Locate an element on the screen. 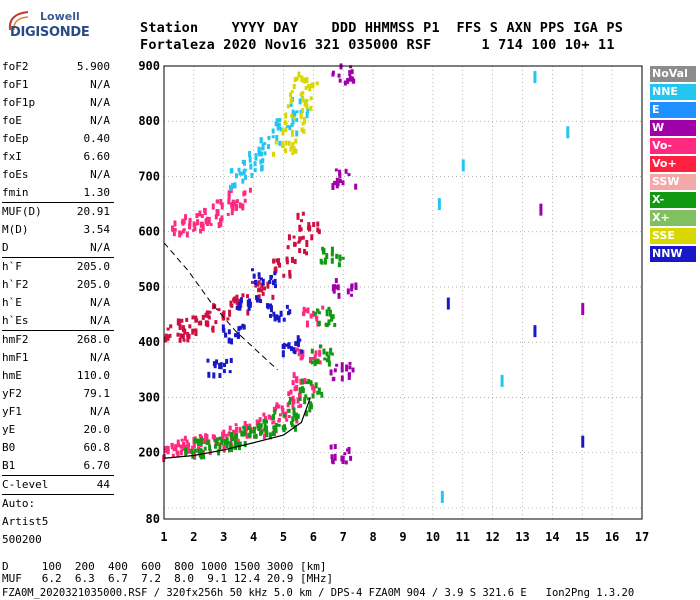 This screenshot has height=600, width=700. param-name: h`F2 is located at coordinates (15, 284).